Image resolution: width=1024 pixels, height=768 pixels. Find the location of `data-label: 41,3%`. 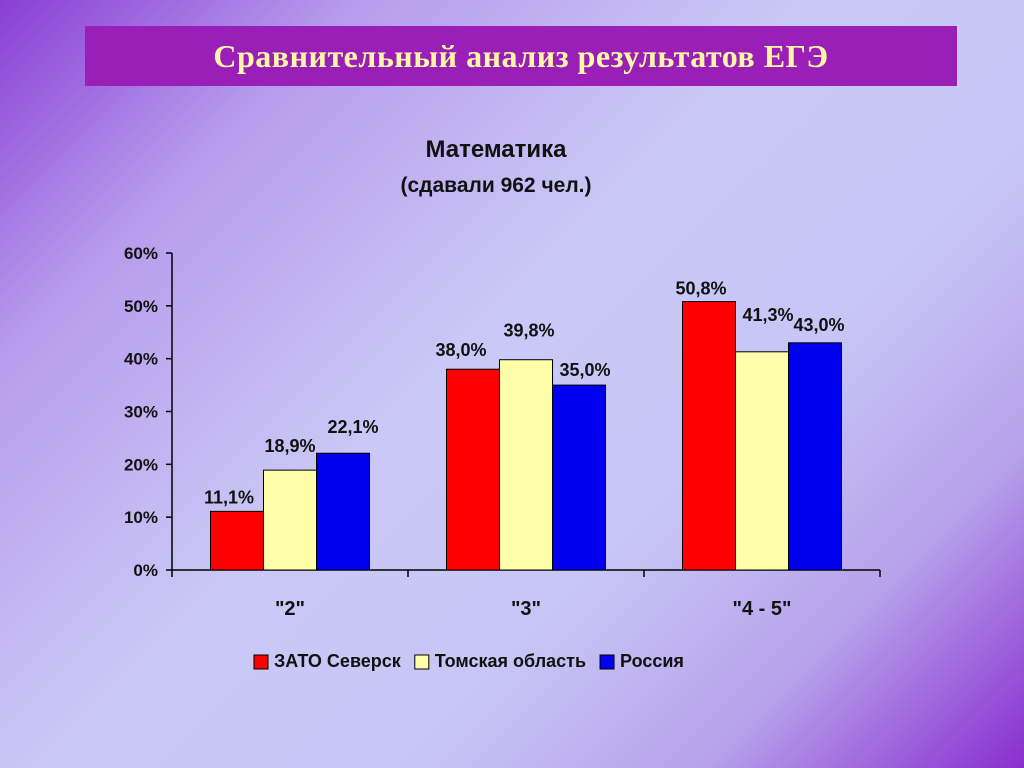

data-label: 41,3% is located at coordinates (767, 315).